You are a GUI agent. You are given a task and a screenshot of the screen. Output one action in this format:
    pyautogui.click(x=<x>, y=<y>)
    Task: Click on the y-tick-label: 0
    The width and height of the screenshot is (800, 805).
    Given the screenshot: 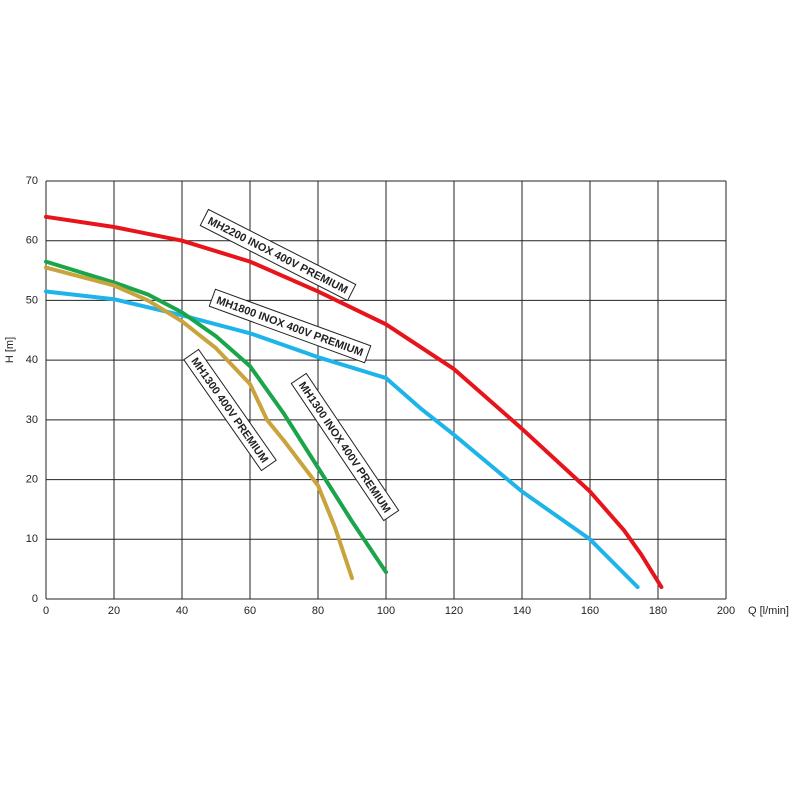 What is the action you would take?
    pyautogui.click(x=35, y=599)
    